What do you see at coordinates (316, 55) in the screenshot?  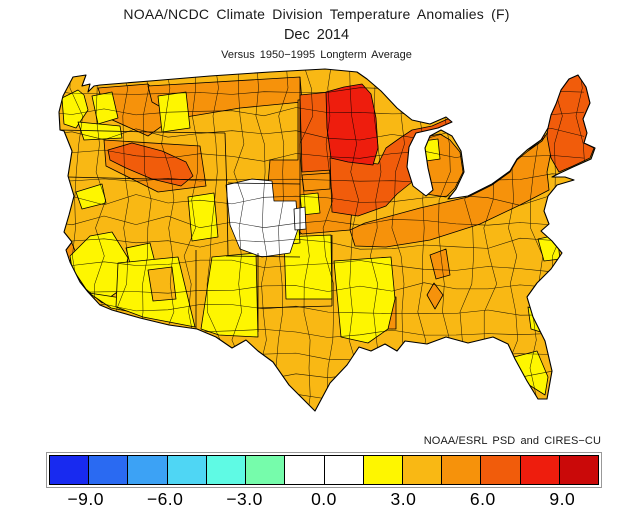 I see `figure-baseline-note: Versus 1950−1995 Longterm Average` at bounding box center [316, 55].